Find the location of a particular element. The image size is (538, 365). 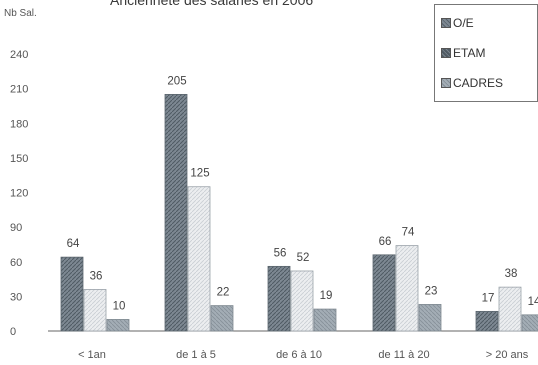

data-label: 52 is located at coordinates (303, 258).